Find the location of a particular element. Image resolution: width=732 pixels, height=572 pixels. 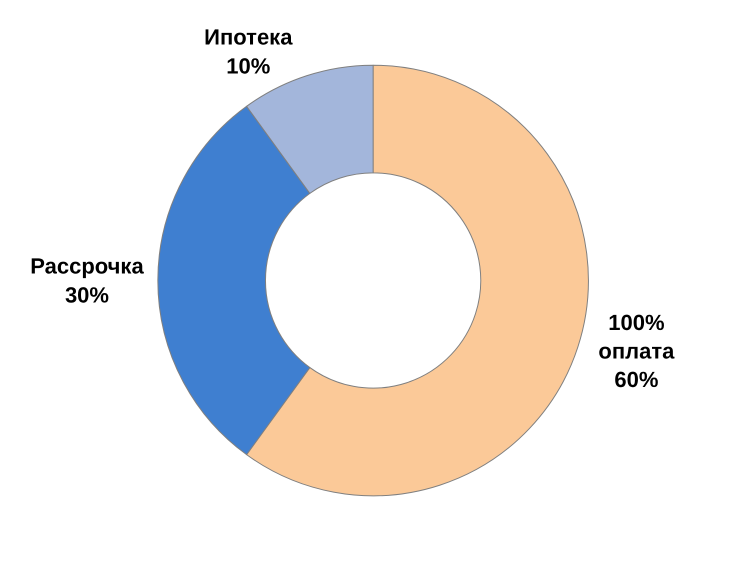

data-label: 30% is located at coordinates (86, 295).